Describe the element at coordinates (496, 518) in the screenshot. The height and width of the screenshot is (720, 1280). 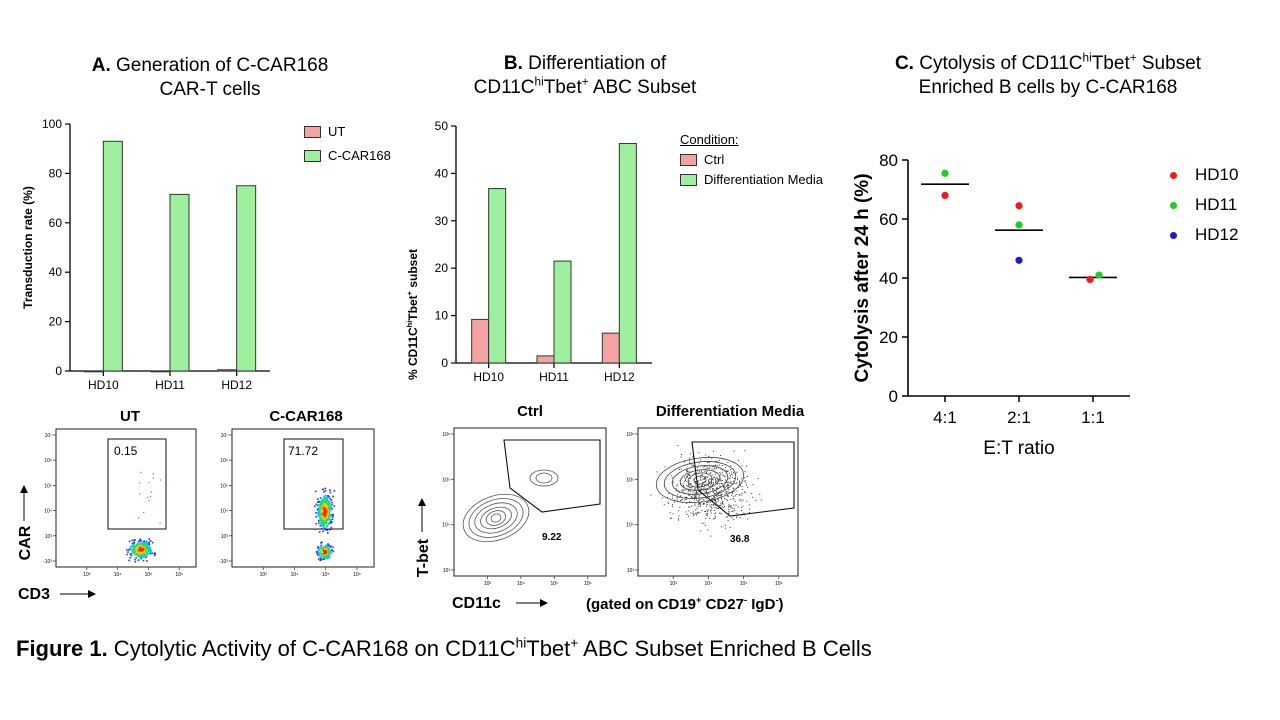
I see `contour-ring` at that location.